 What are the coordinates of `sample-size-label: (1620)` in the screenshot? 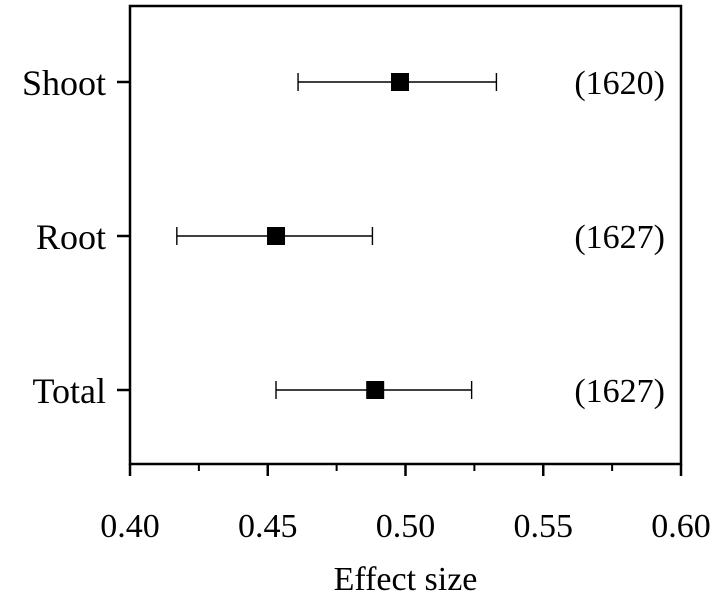 It's located at (619, 83).